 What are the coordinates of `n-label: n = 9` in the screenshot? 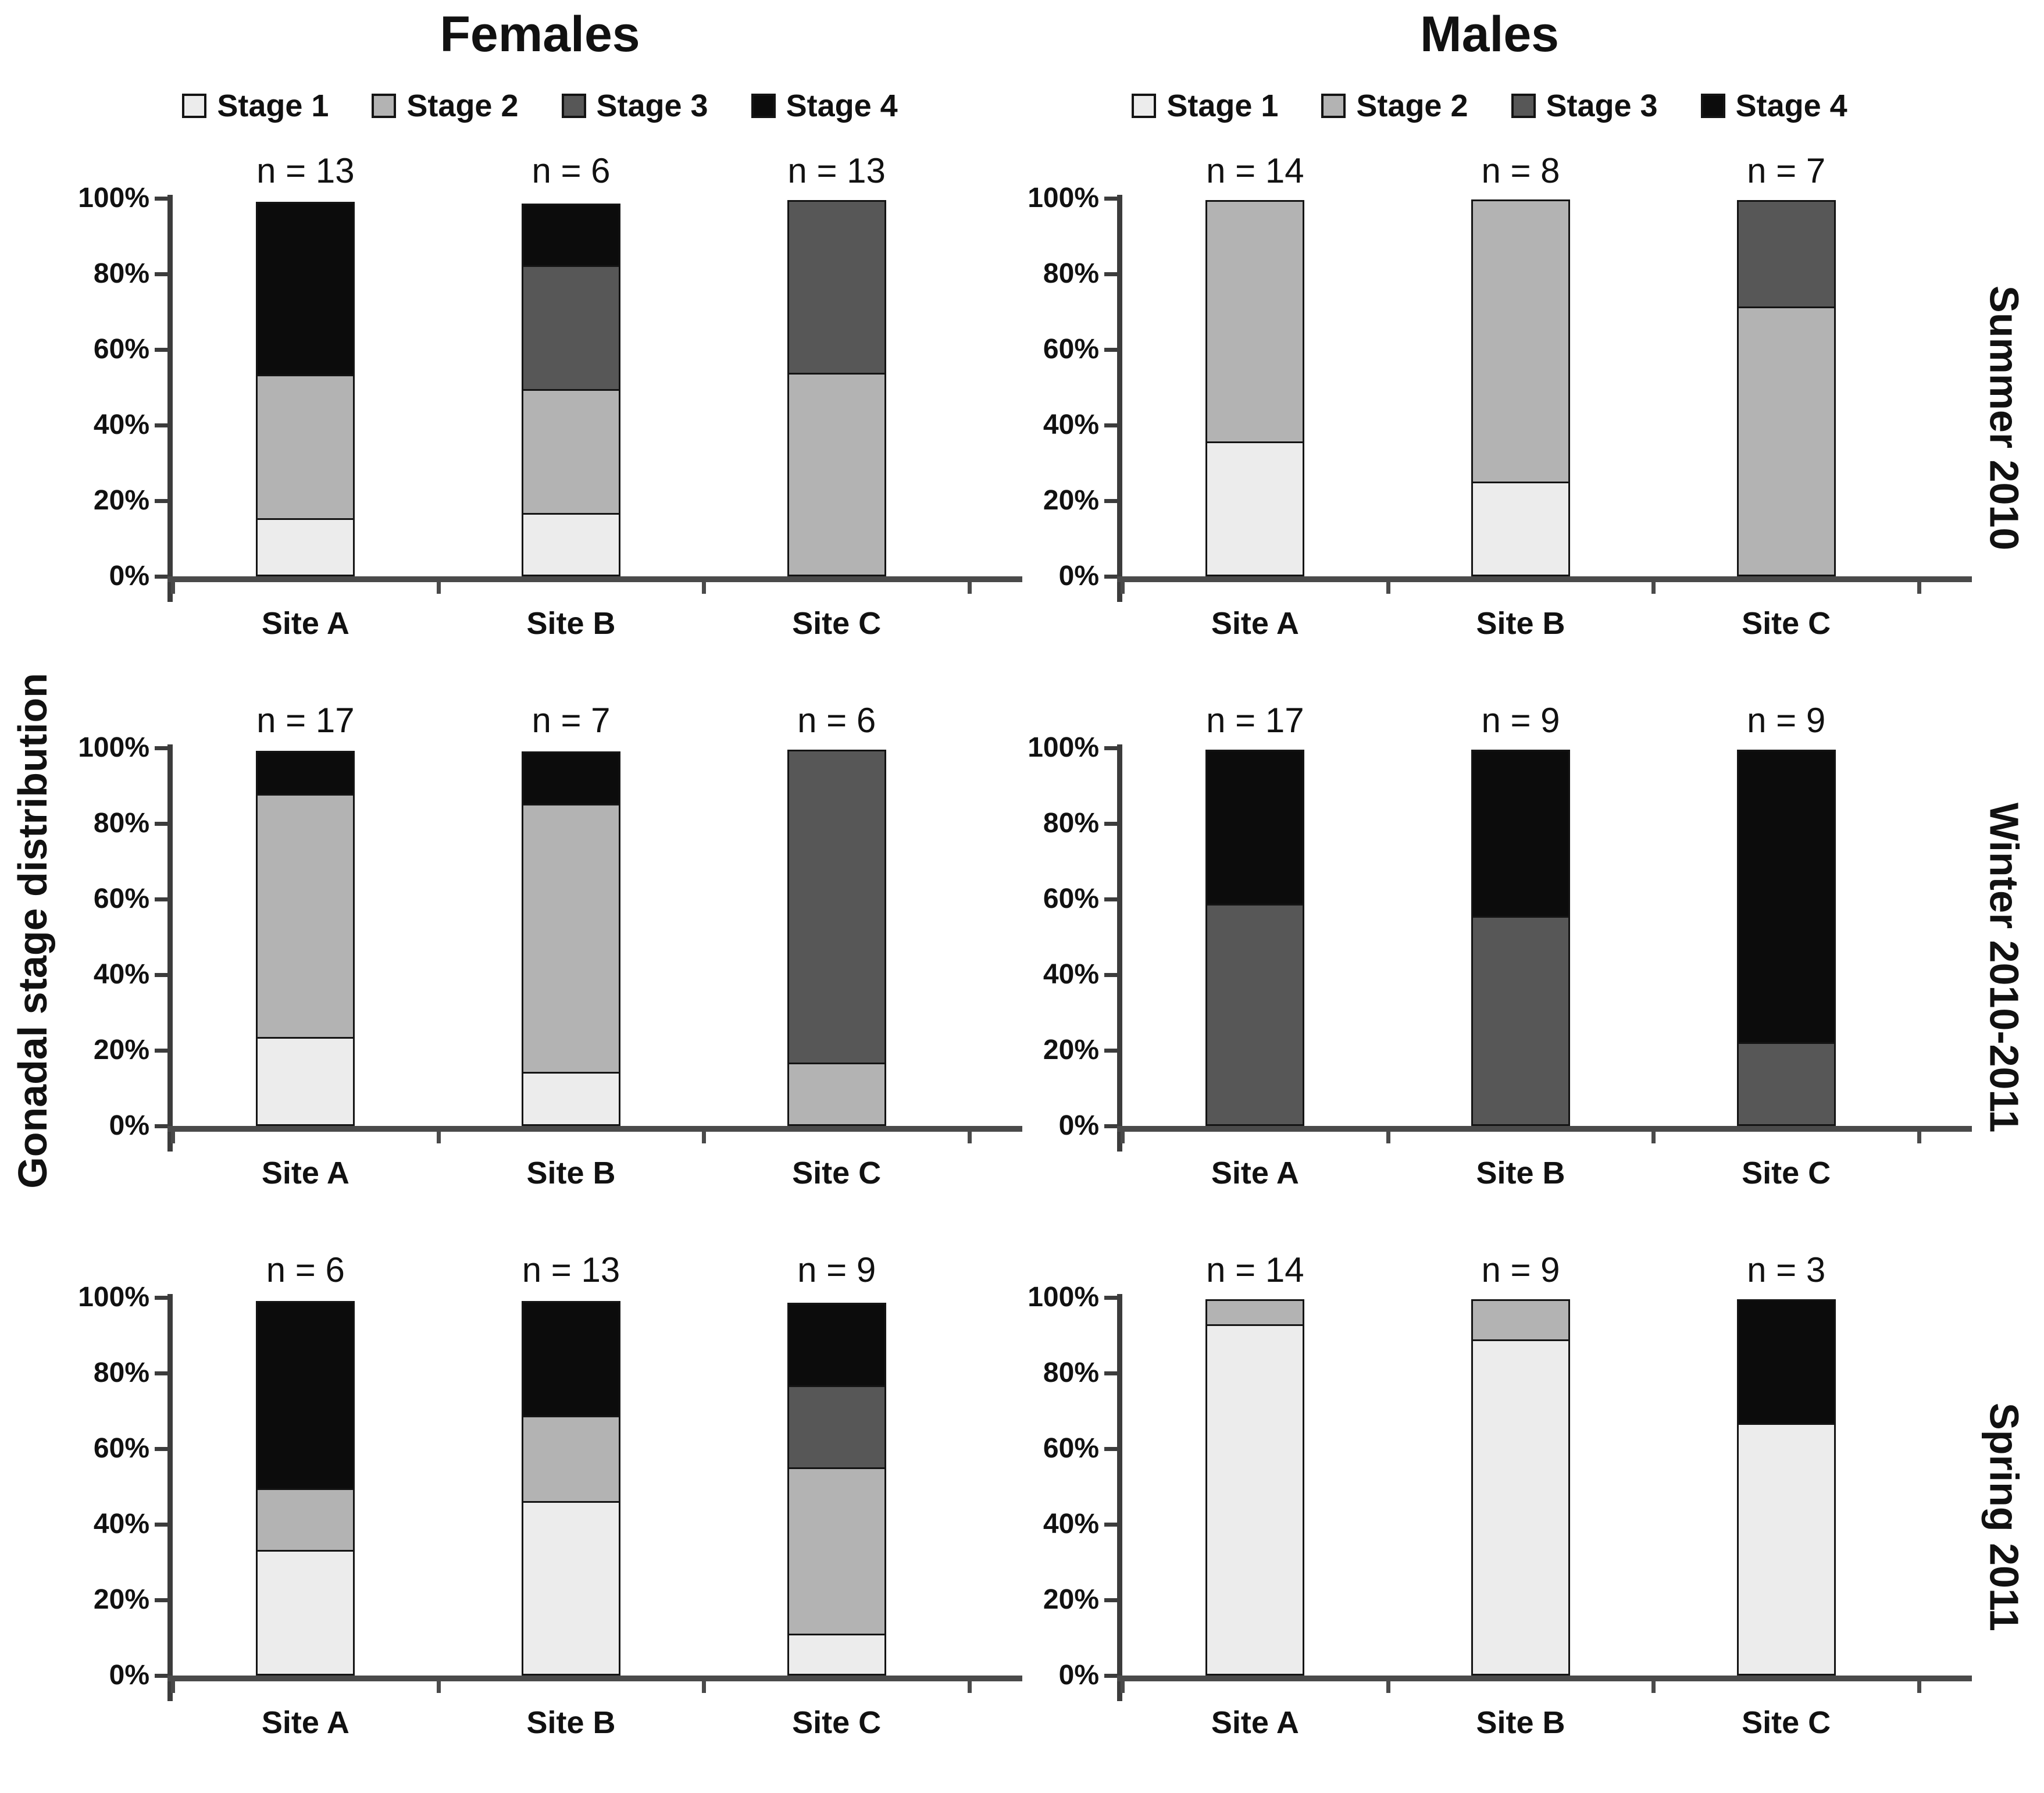 It's located at (1786, 720).